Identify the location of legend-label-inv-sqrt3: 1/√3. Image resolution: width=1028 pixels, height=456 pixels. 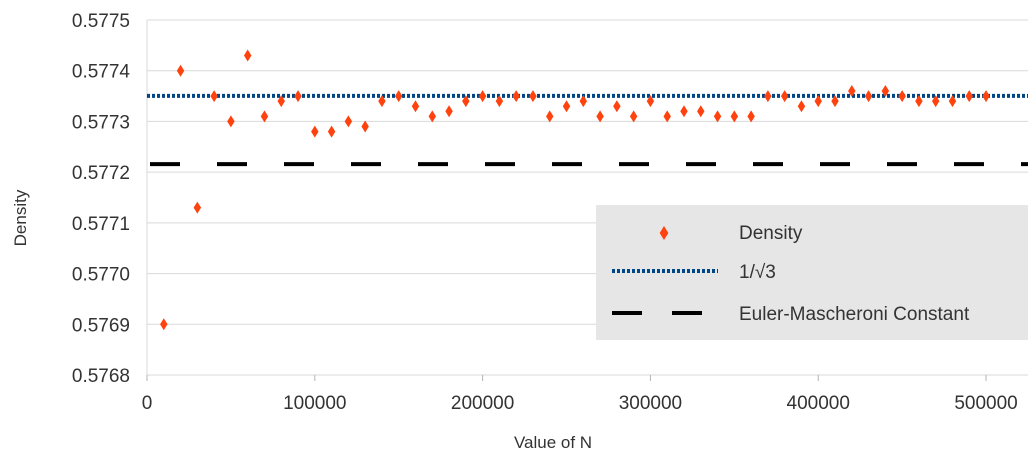
(757, 272).